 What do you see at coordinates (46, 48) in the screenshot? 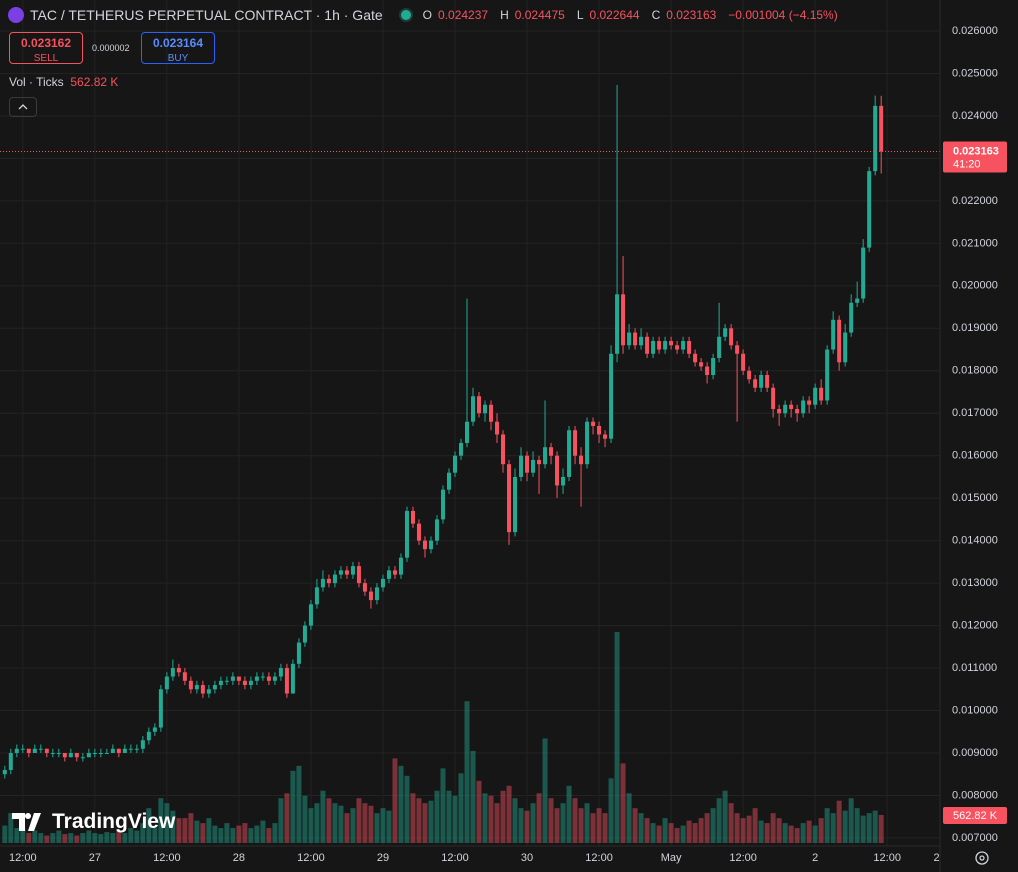
I see `sell-button: 0.023162 SELL` at bounding box center [46, 48].